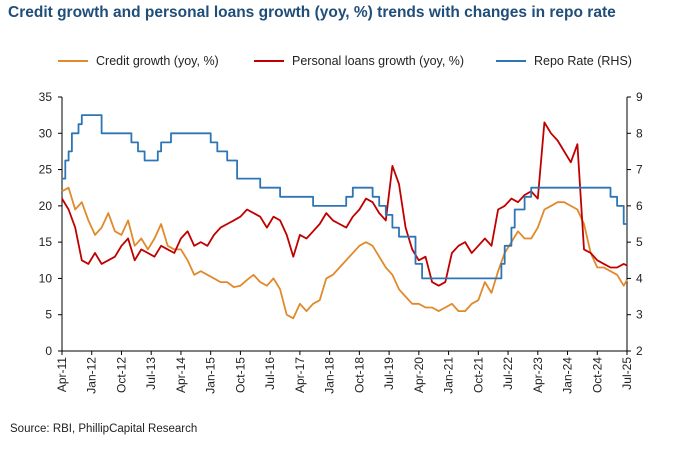 The width and height of the screenshot is (698, 453). Describe the element at coordinates (46, 206) in the screenshot. I see `y-tick-label-left: 20` at that location.